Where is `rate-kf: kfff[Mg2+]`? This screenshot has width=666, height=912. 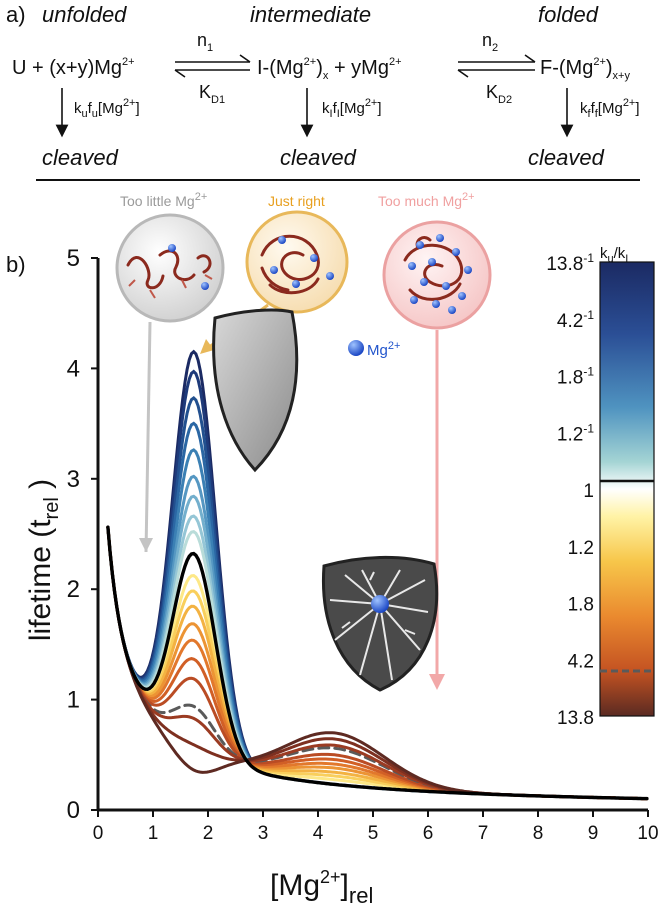
rate-kf: kfff[Mg2+] is located at coordinates (610, 108).